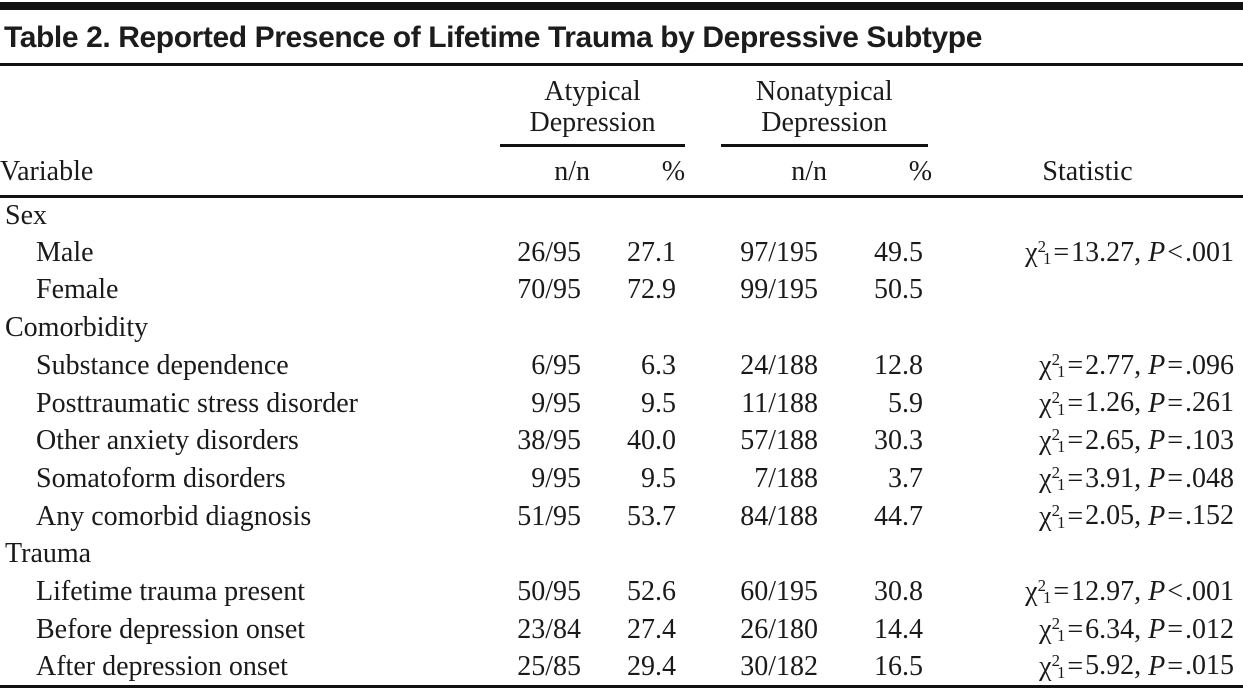  I want to click on statistic-cell: χ21=5.92, P=.015, so click(1087, 668).